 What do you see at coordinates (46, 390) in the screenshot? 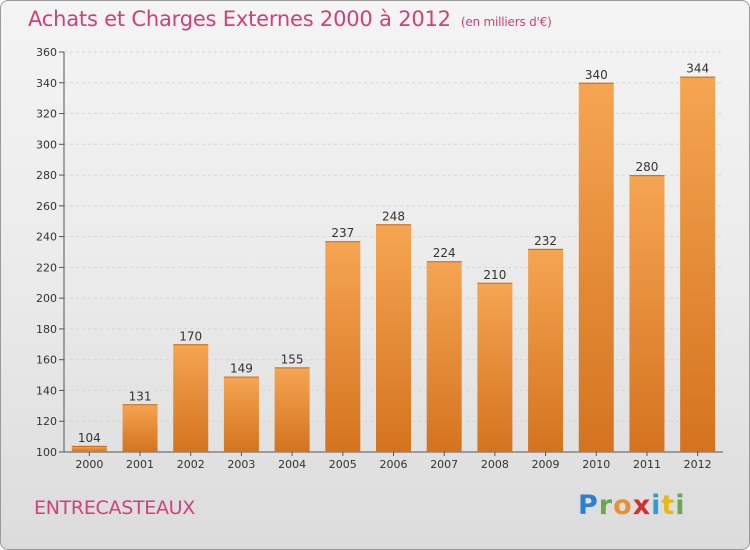
I see `y-tick-label: 140` at bounding box center [46, 390].